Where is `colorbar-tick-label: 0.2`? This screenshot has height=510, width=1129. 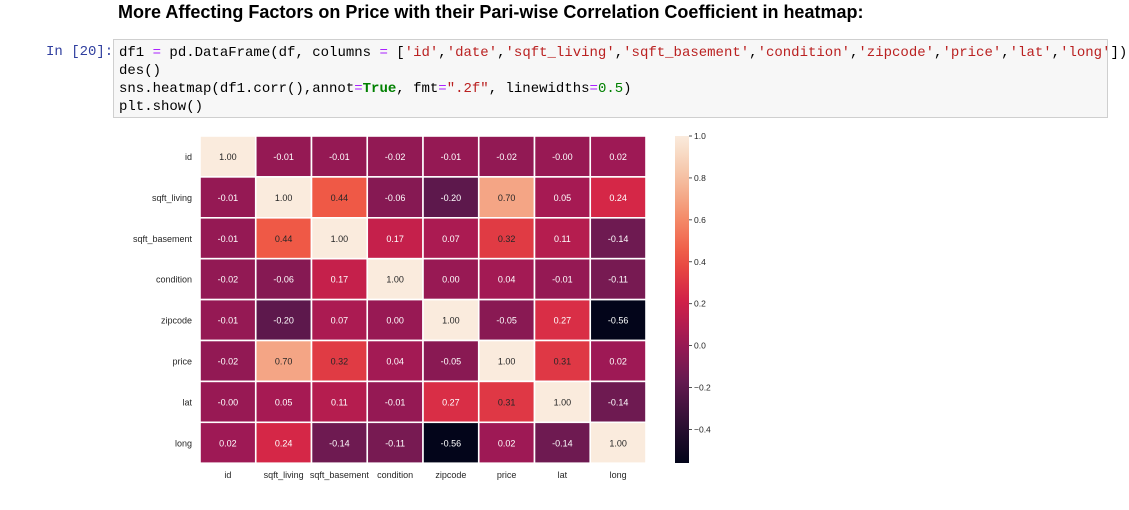
colorbar-tick-label: 0.2 is located at coordinates (700, 304).